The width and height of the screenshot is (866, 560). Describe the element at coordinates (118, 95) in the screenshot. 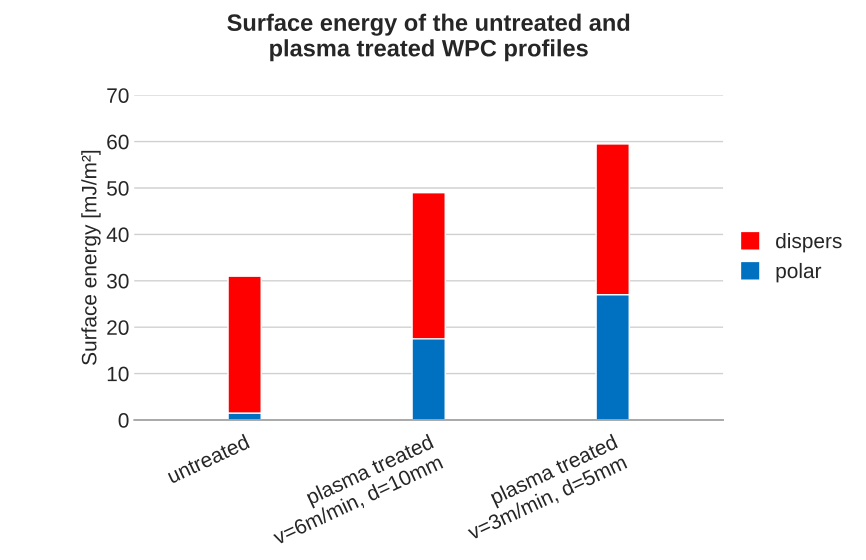

I see `y-tick-label: 70` at that location.